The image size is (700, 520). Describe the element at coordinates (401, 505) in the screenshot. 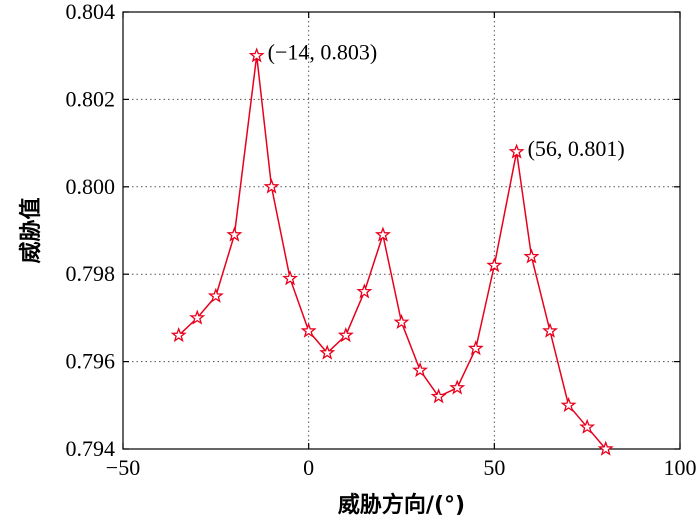

I see `x-axis-title: 威胁方向/(°)` at that location.